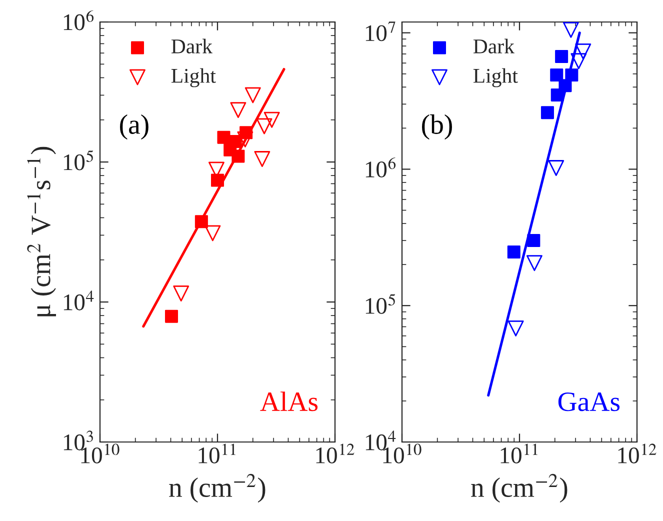 The image size is (663, 521). Describe the element at coordinates (79, 300) in the screenshot. I see `y-tick-label: 10$^{4}$` at that location.